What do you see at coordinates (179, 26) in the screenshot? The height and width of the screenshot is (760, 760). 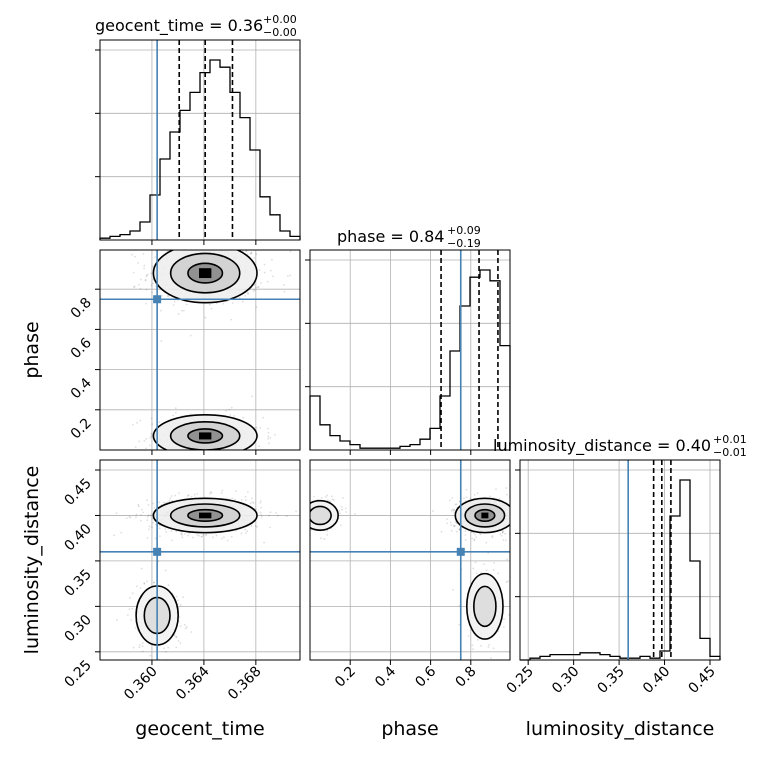 I see `title-geocent-time: geocent_time = 0.36` at bounding box center [179, 26].